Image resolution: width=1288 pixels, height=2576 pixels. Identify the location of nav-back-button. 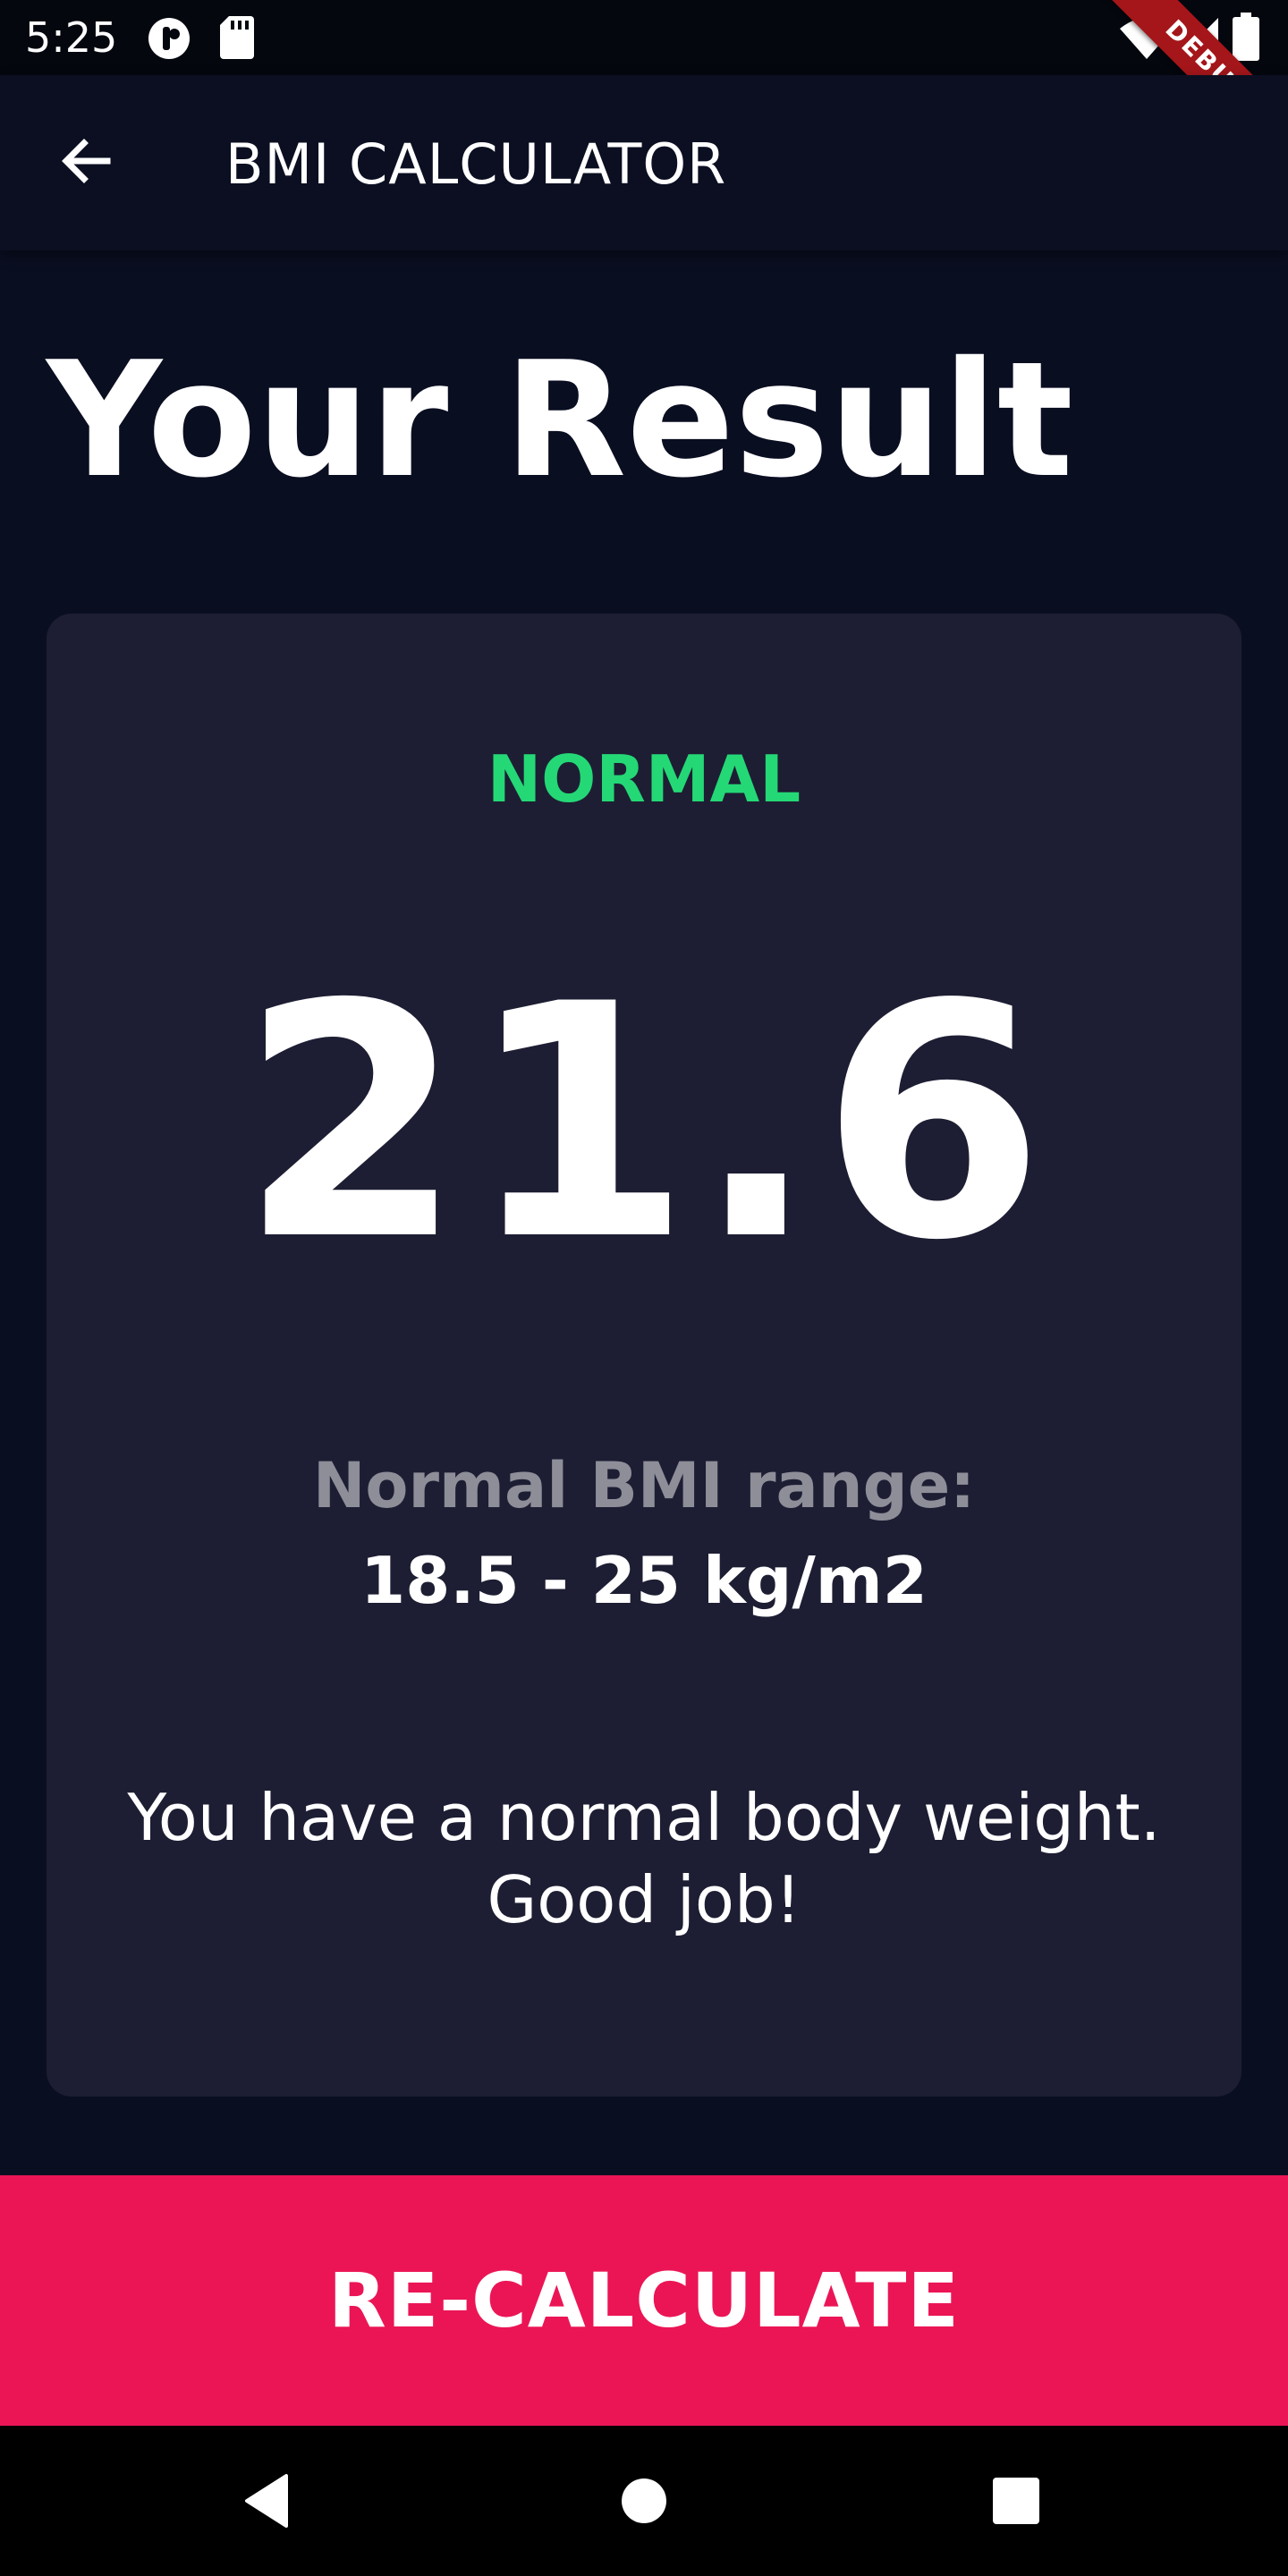
(270, 2501).